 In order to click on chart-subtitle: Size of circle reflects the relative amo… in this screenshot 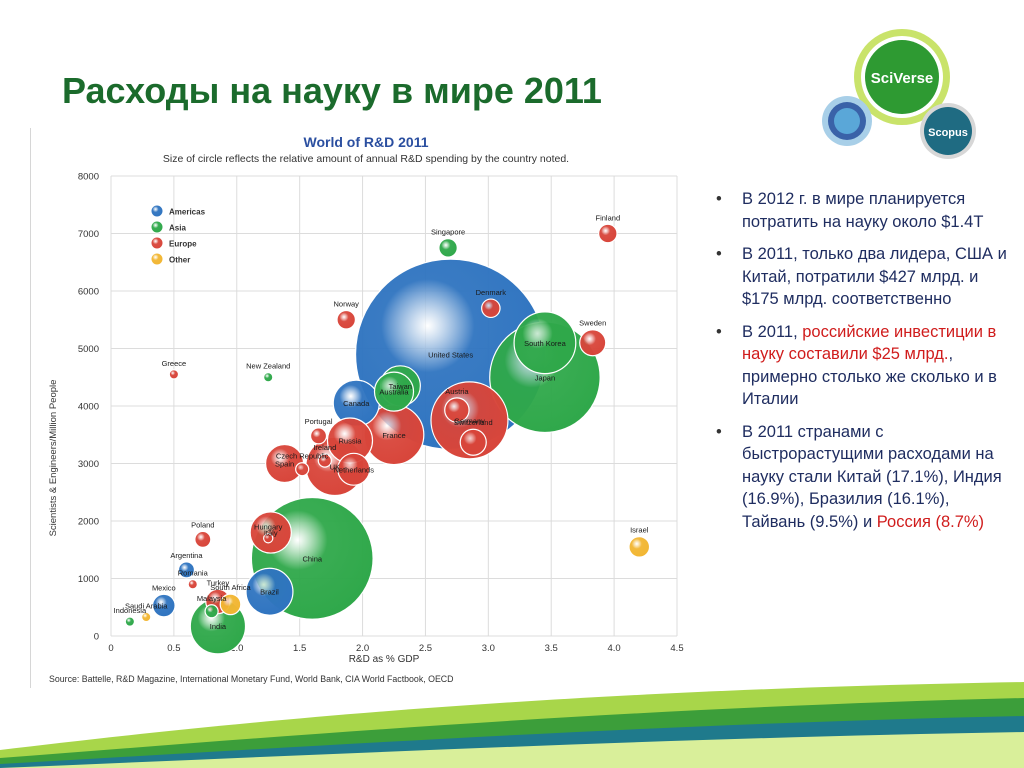, I will do `click(366, 159)`.